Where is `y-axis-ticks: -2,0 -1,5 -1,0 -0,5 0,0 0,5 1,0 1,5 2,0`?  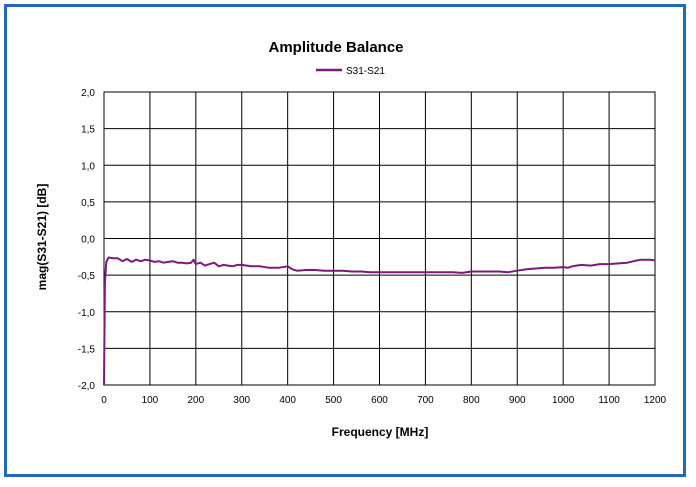
y-axis-ticks: -2,0 -1,5 -1,0 -0,5 0,0 0,5 1,0 1,5 2,0 is located at coordinates (87, 240).